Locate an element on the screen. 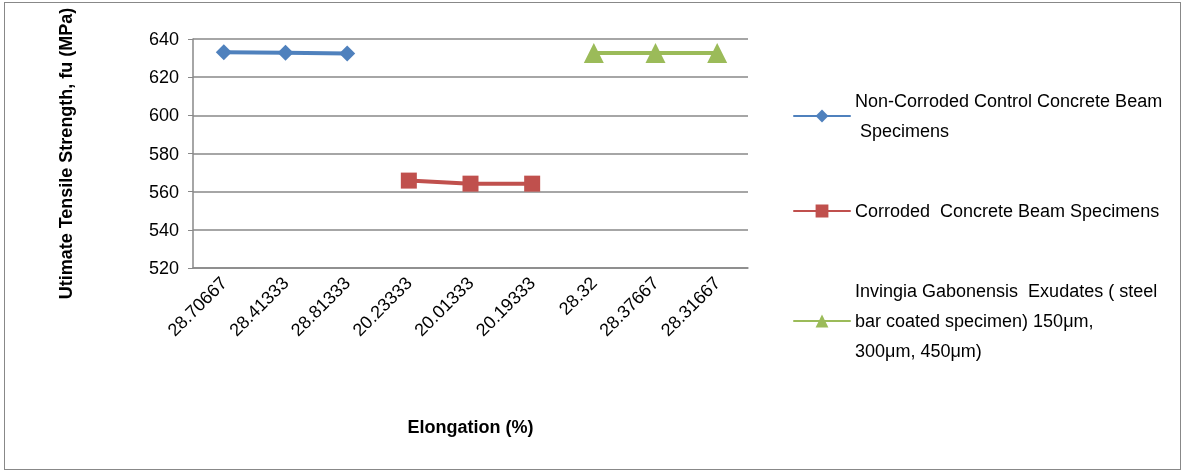 The image size is (1187, 476). y-axis-title: Utimate Tensile Strength, fu (MPa) is located at coordinates (66, 153).